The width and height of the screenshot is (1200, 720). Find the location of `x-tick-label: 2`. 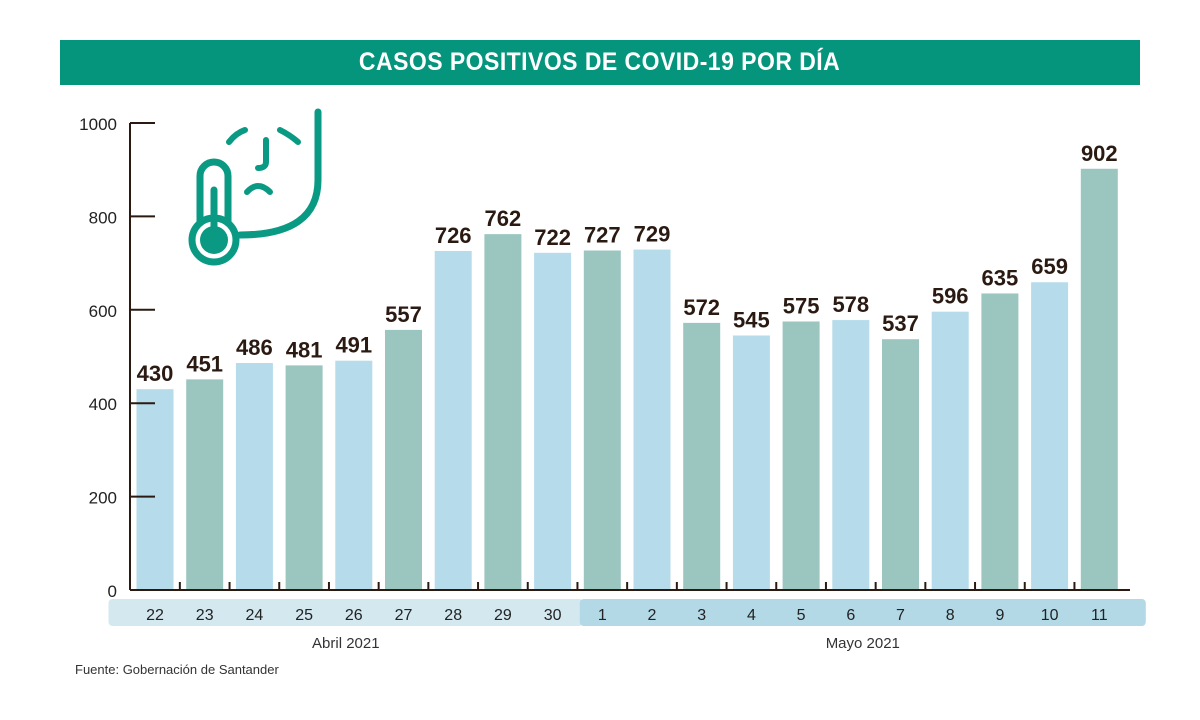

x-tick-label: 2 is located at coordinates (652, 615).